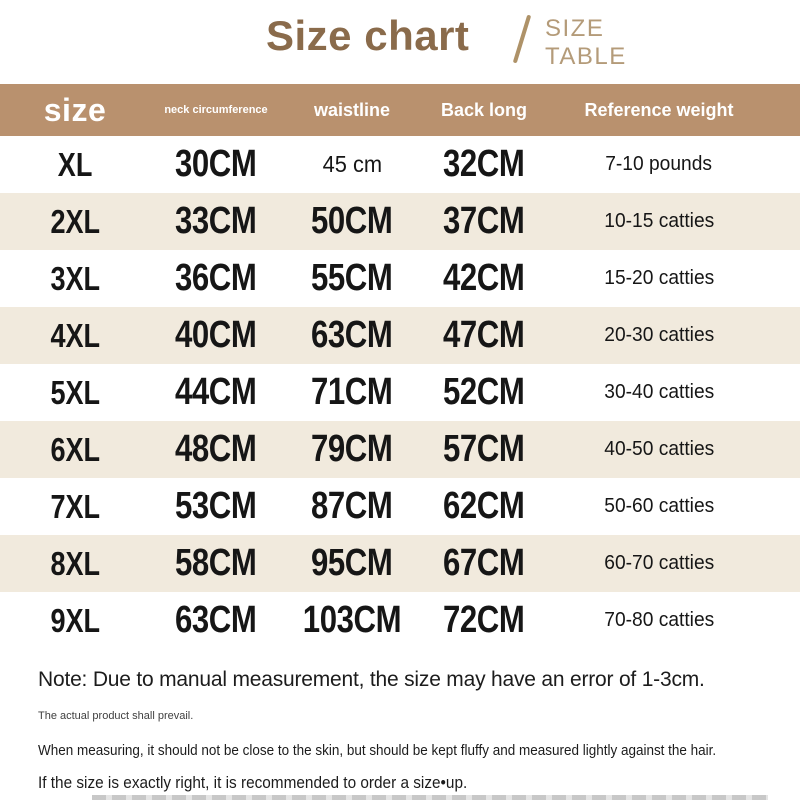 This screenshot has width=800, height=800. Describe the element at coordinates (75, 335) in the screenshot. I see `cell-size: 4XL` at that location.